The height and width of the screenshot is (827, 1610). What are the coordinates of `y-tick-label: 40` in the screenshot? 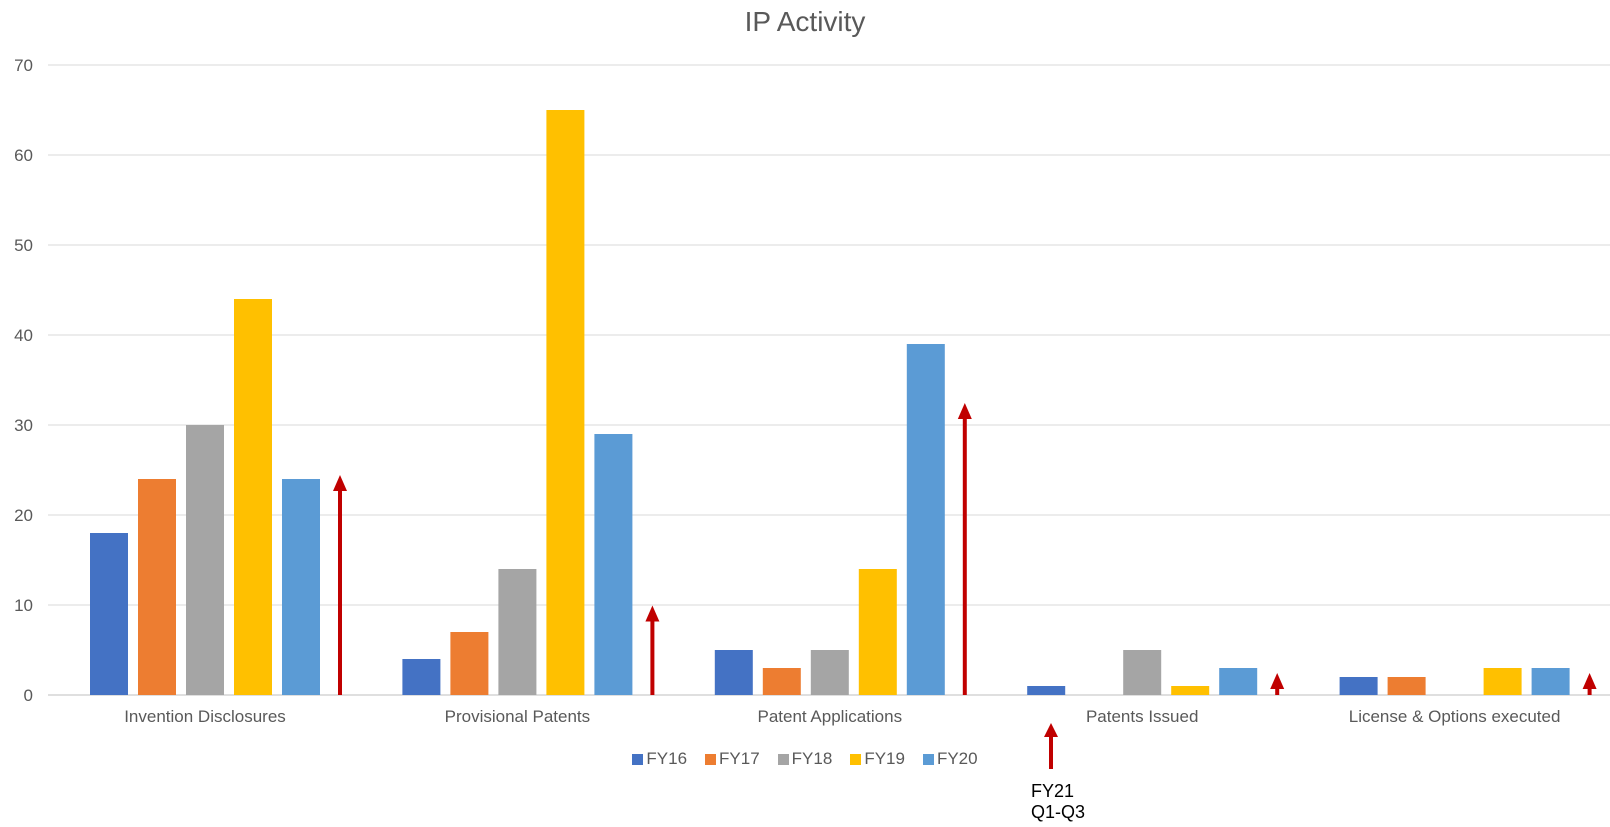 It's located at (23, 335).